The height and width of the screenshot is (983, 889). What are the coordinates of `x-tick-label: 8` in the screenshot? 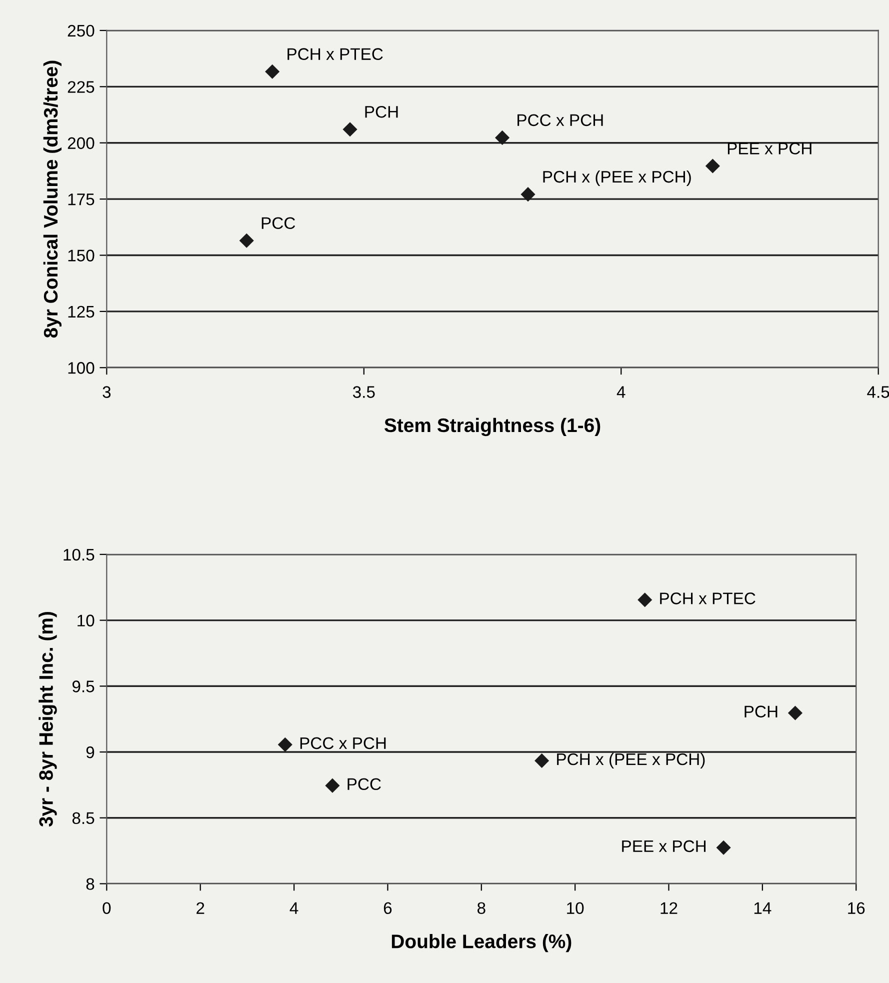 It's located at (481, 908).